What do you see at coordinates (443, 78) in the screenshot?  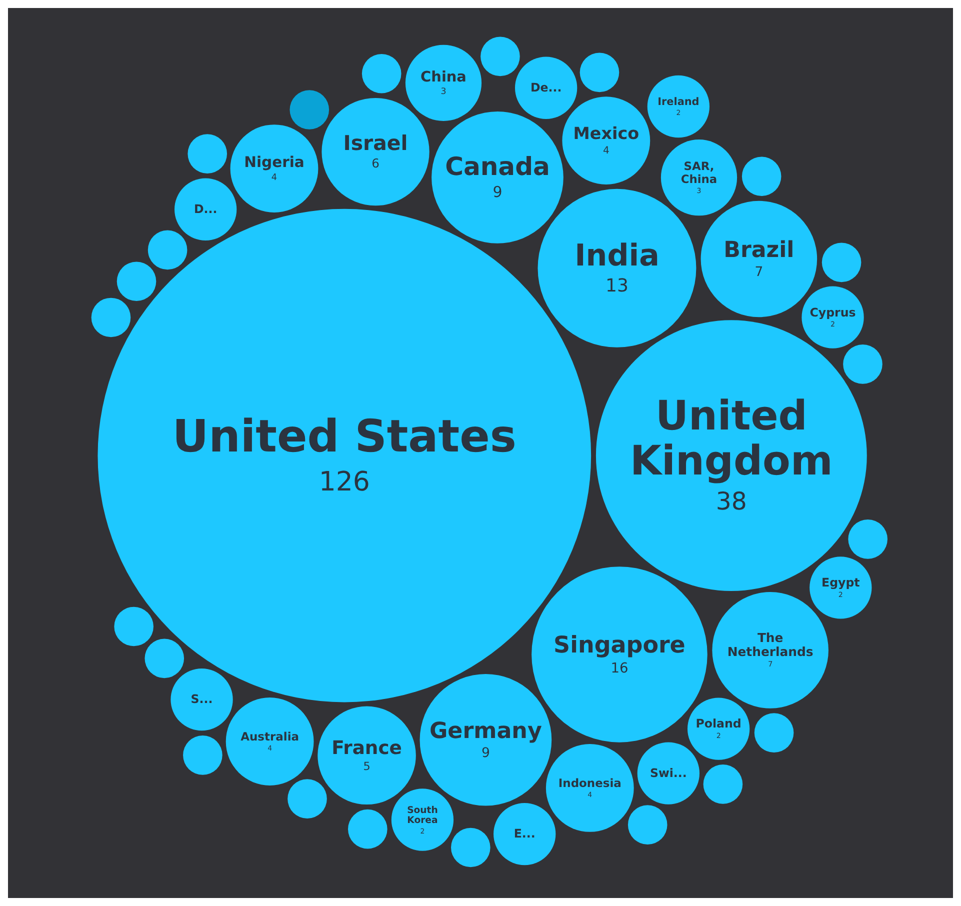 I see `category-label: China` at bounding box center [443, 78].